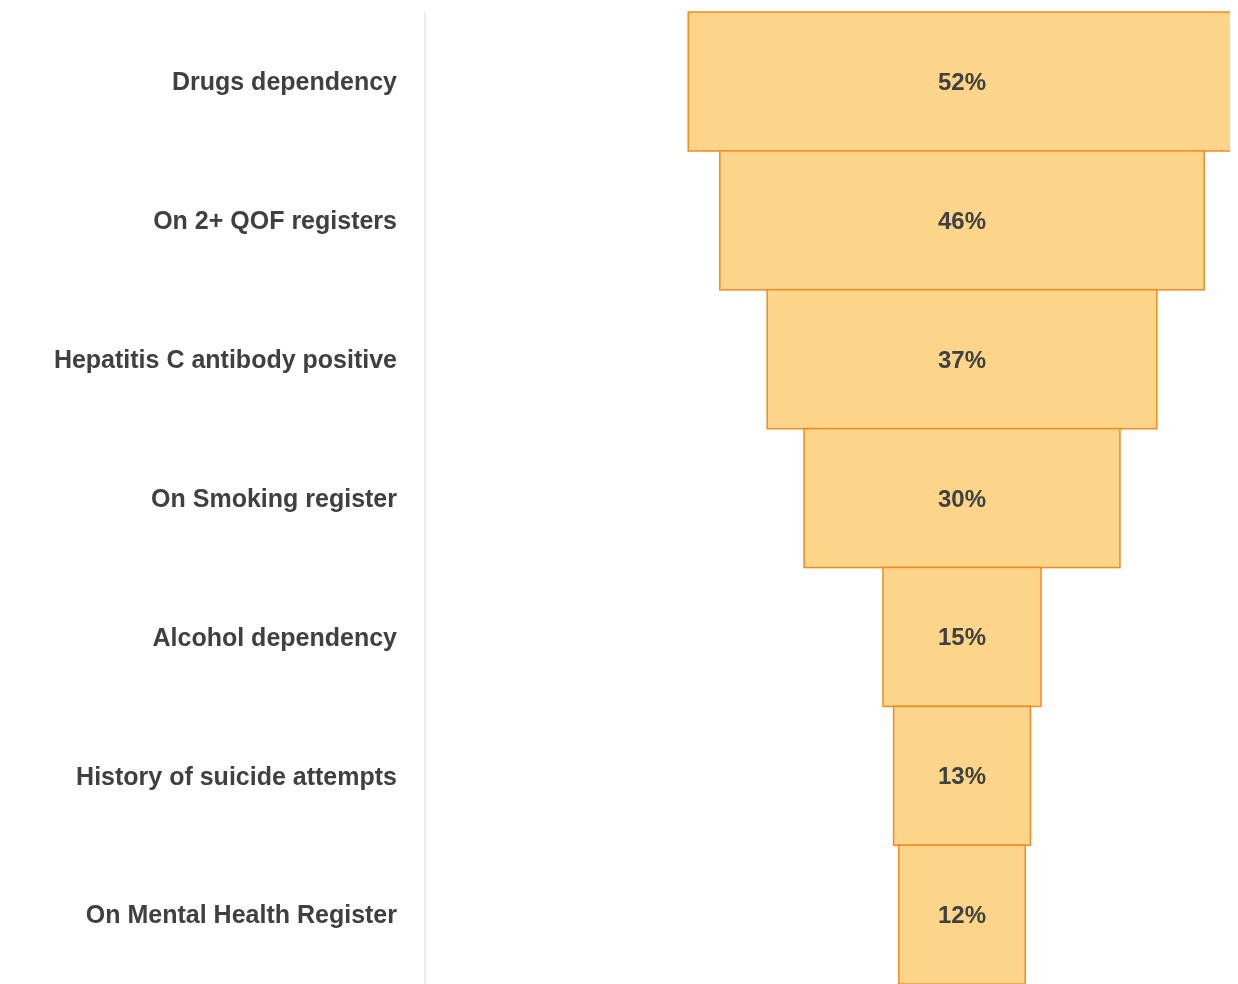  What do you see at coordinates (962, 637) in the screenshot?
I see `data-label: 15%` at bounding box center [962, 637].